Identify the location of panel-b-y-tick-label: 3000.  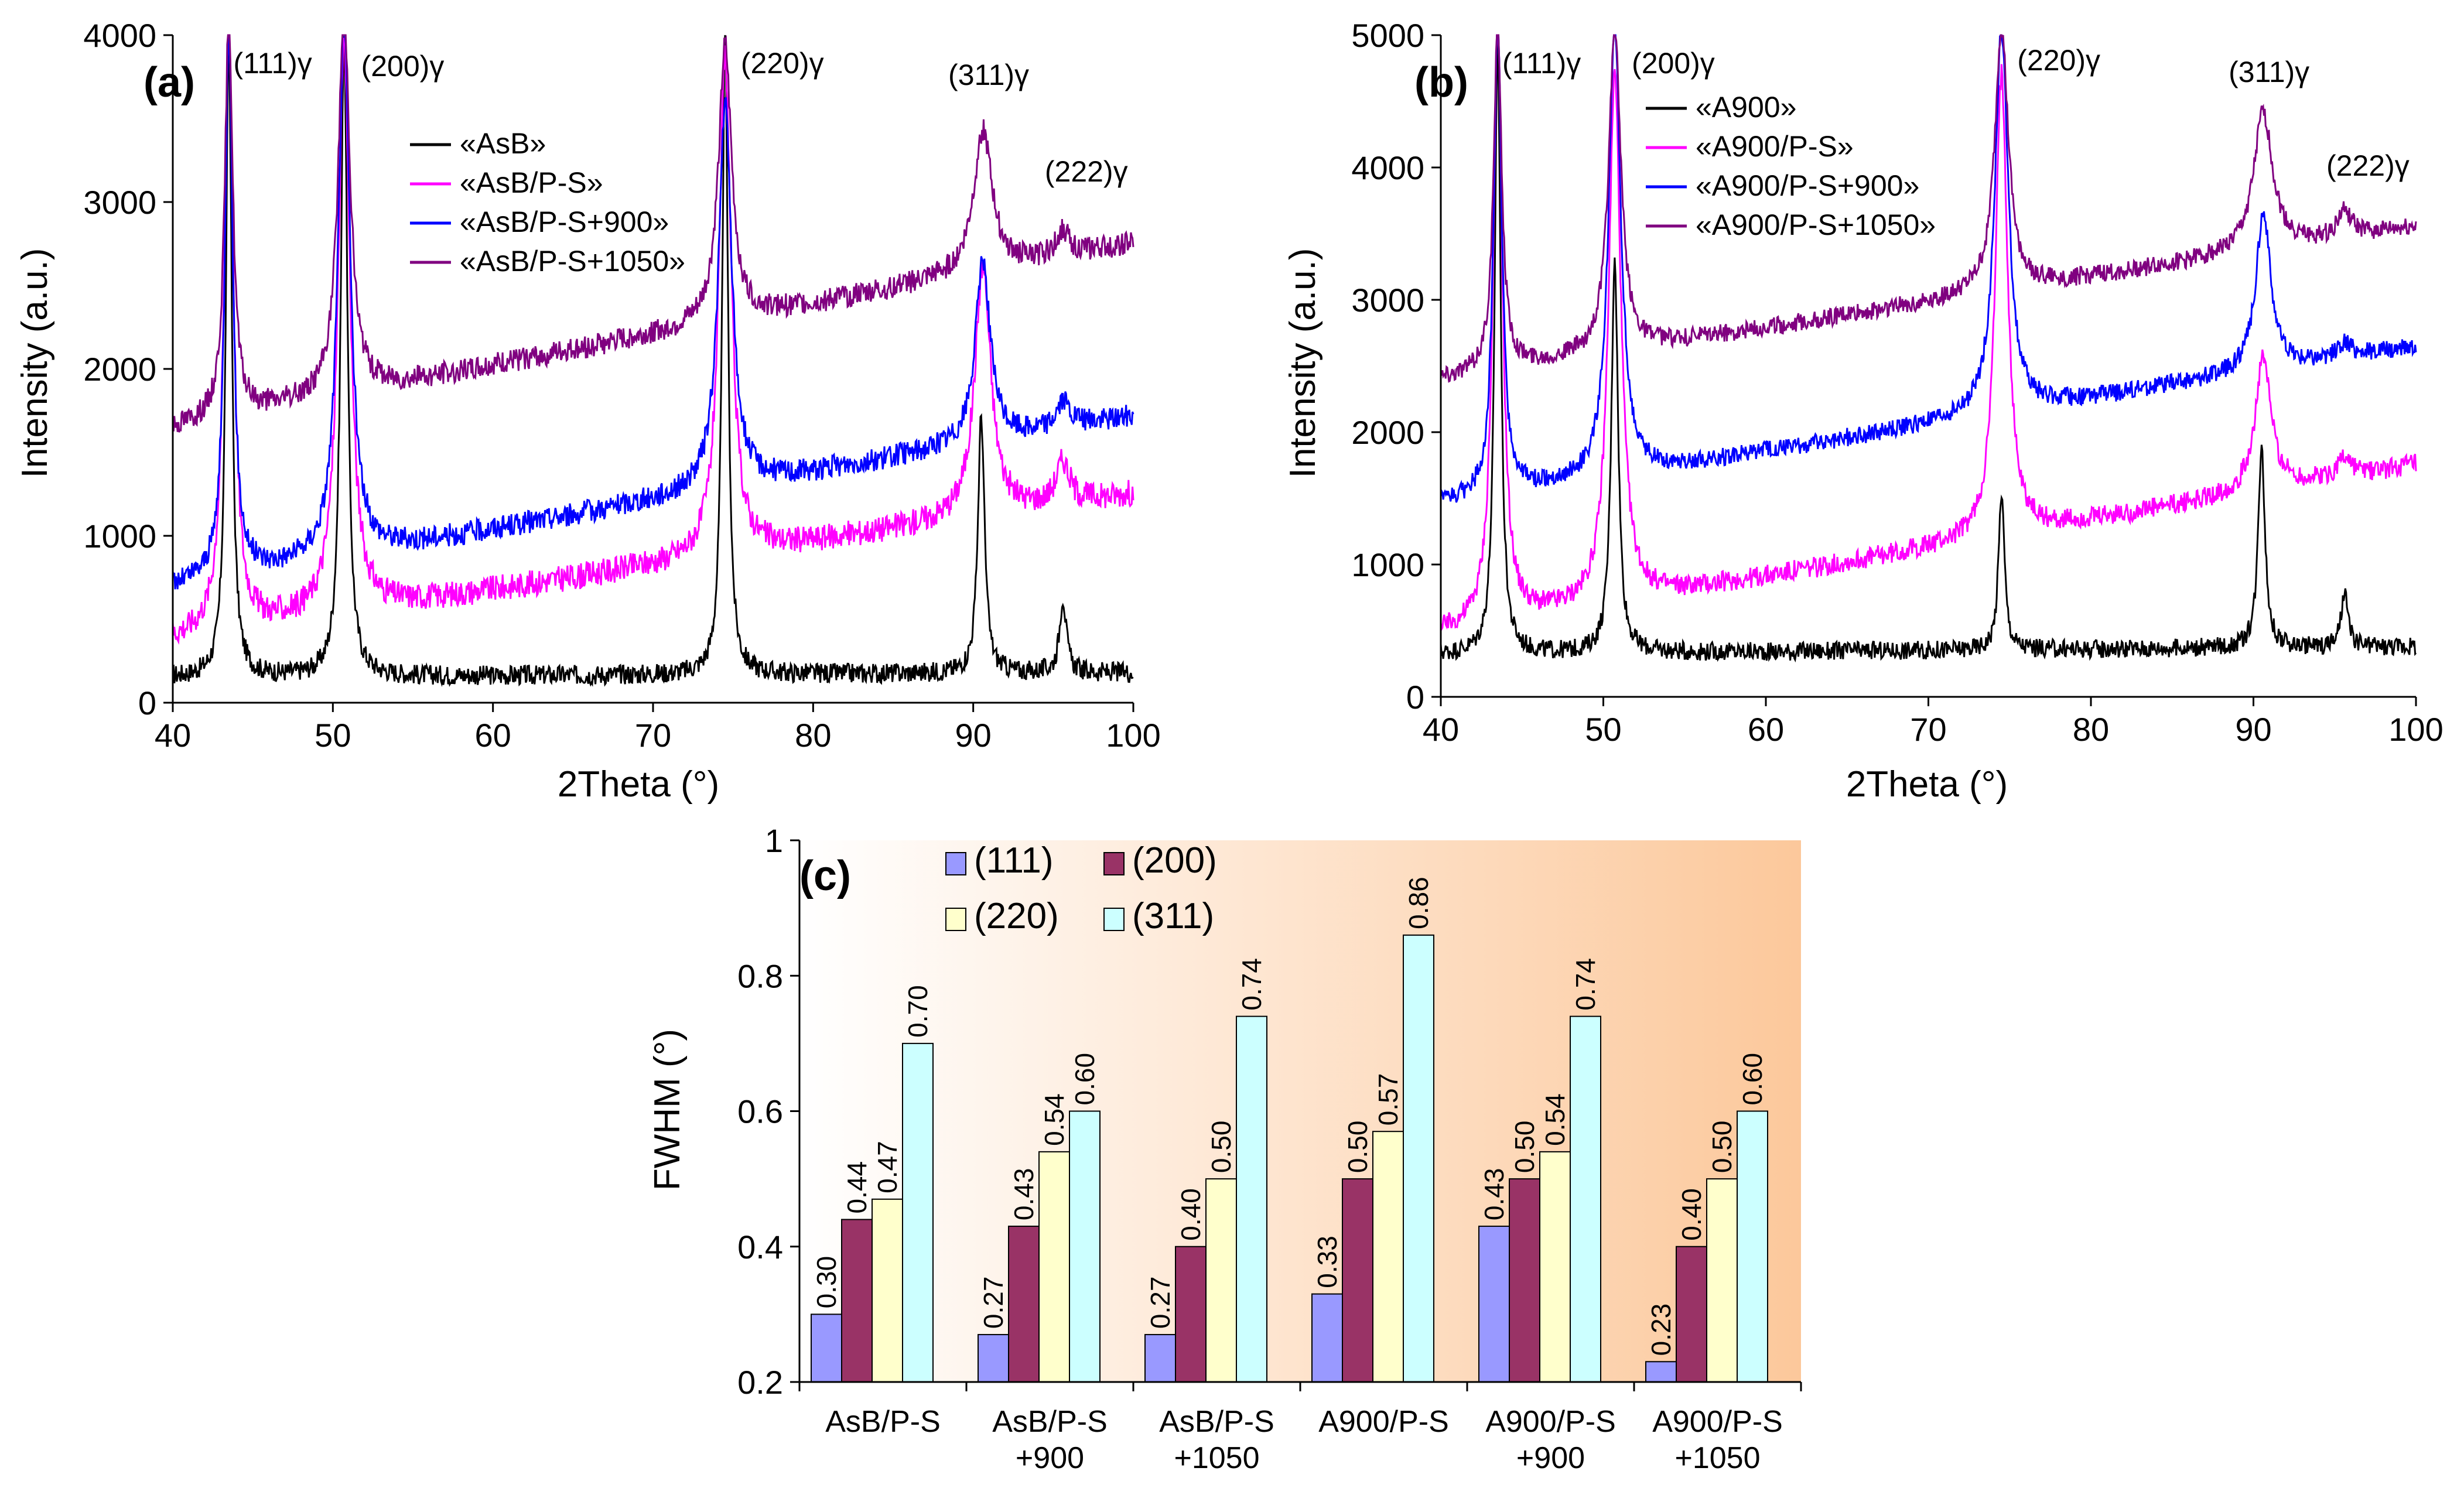
(1387, 300).